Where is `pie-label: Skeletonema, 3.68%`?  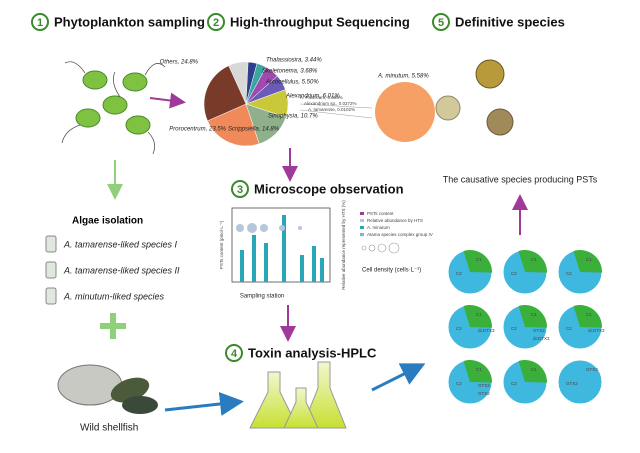
pie-label: Skeletonema, 3.68% is located at coordinates (290, 72).